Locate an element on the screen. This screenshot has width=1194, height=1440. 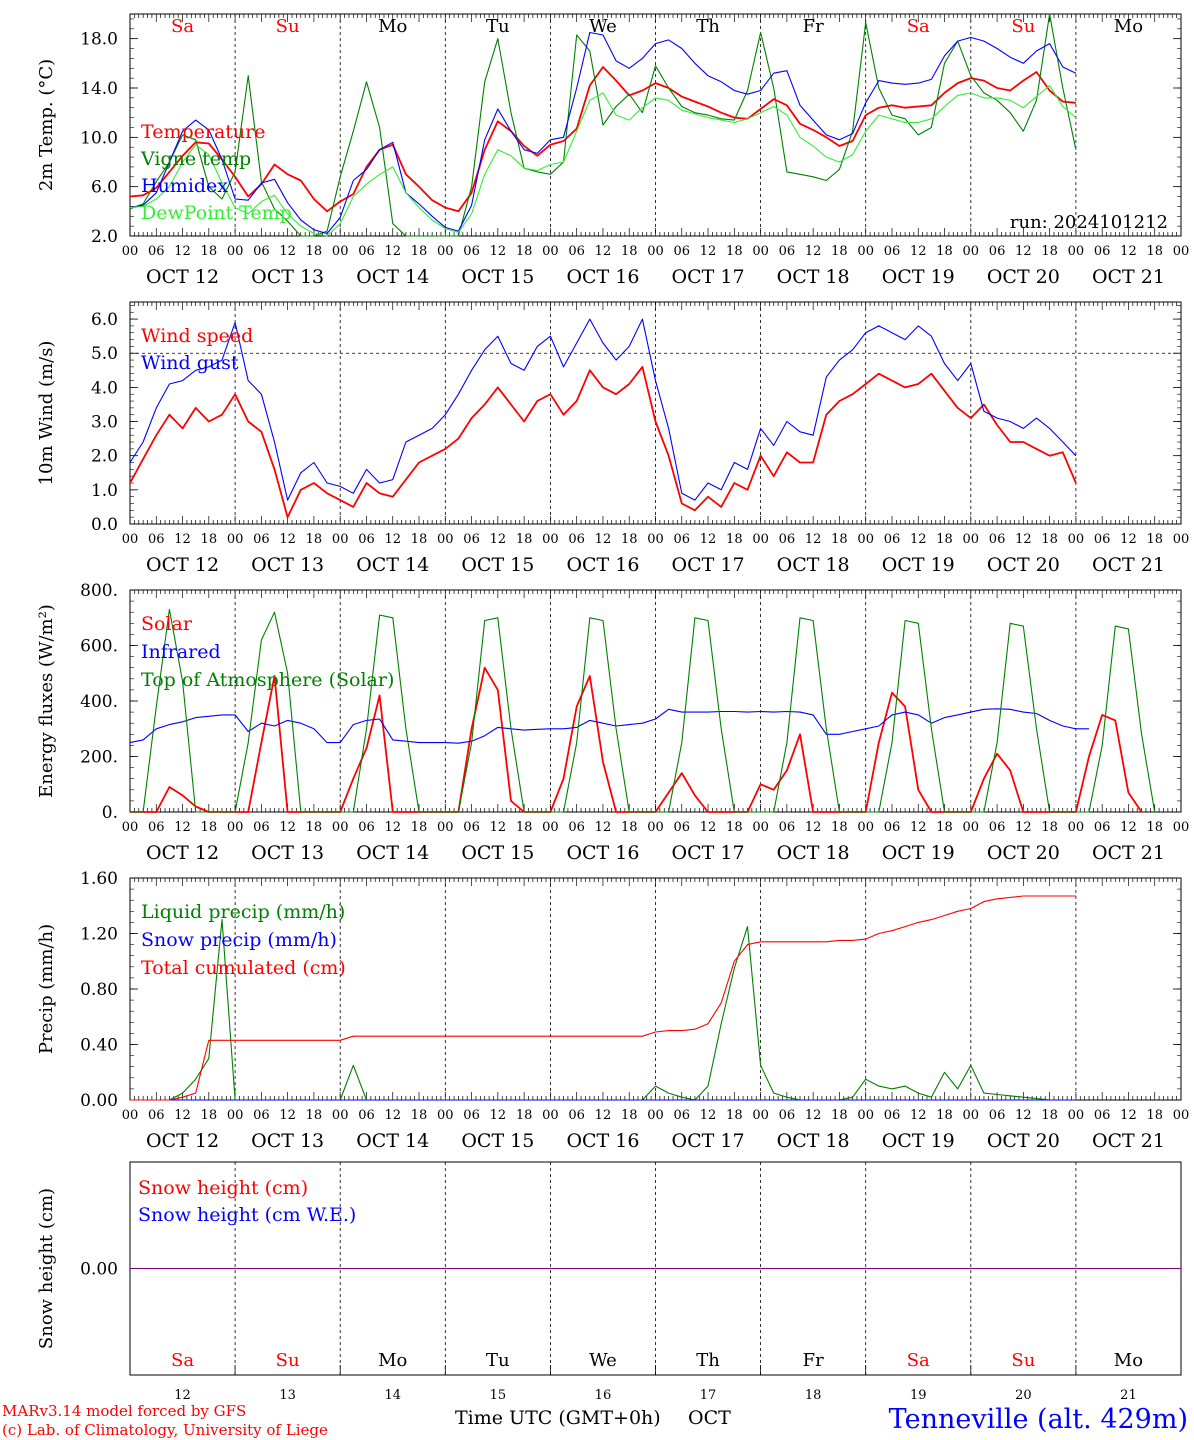
legend-entry: Humidex is located at coordinates (184, 186).